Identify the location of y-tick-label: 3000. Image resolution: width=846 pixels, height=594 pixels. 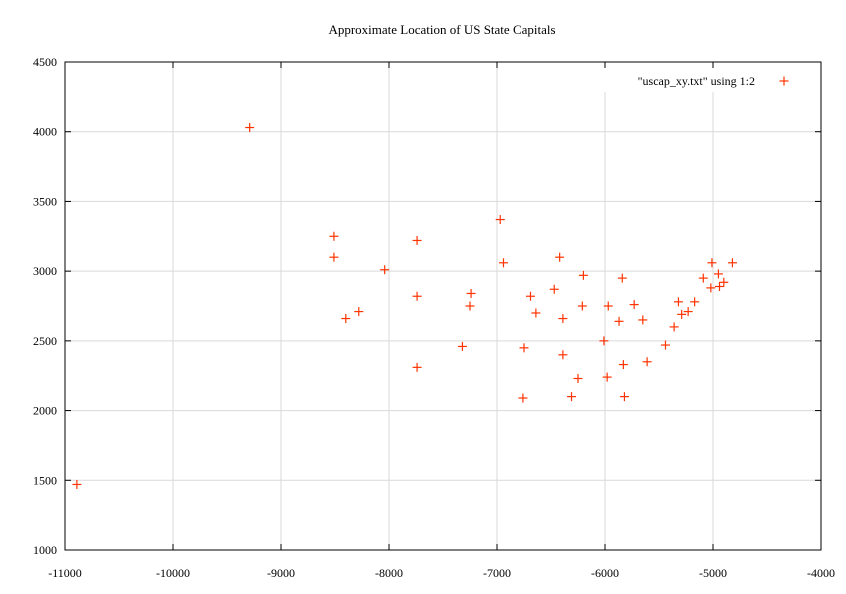
(45, 271).